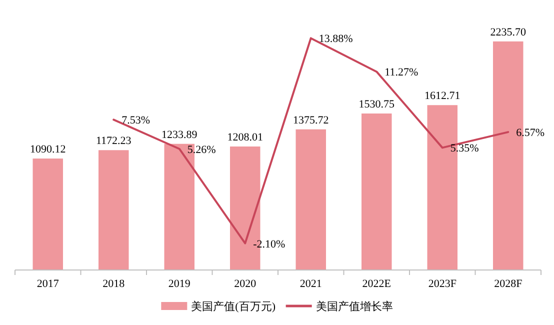  Describe the element at coordinates (376, 104) in the screenshot. I see `data-label: 1530.75` at that location.